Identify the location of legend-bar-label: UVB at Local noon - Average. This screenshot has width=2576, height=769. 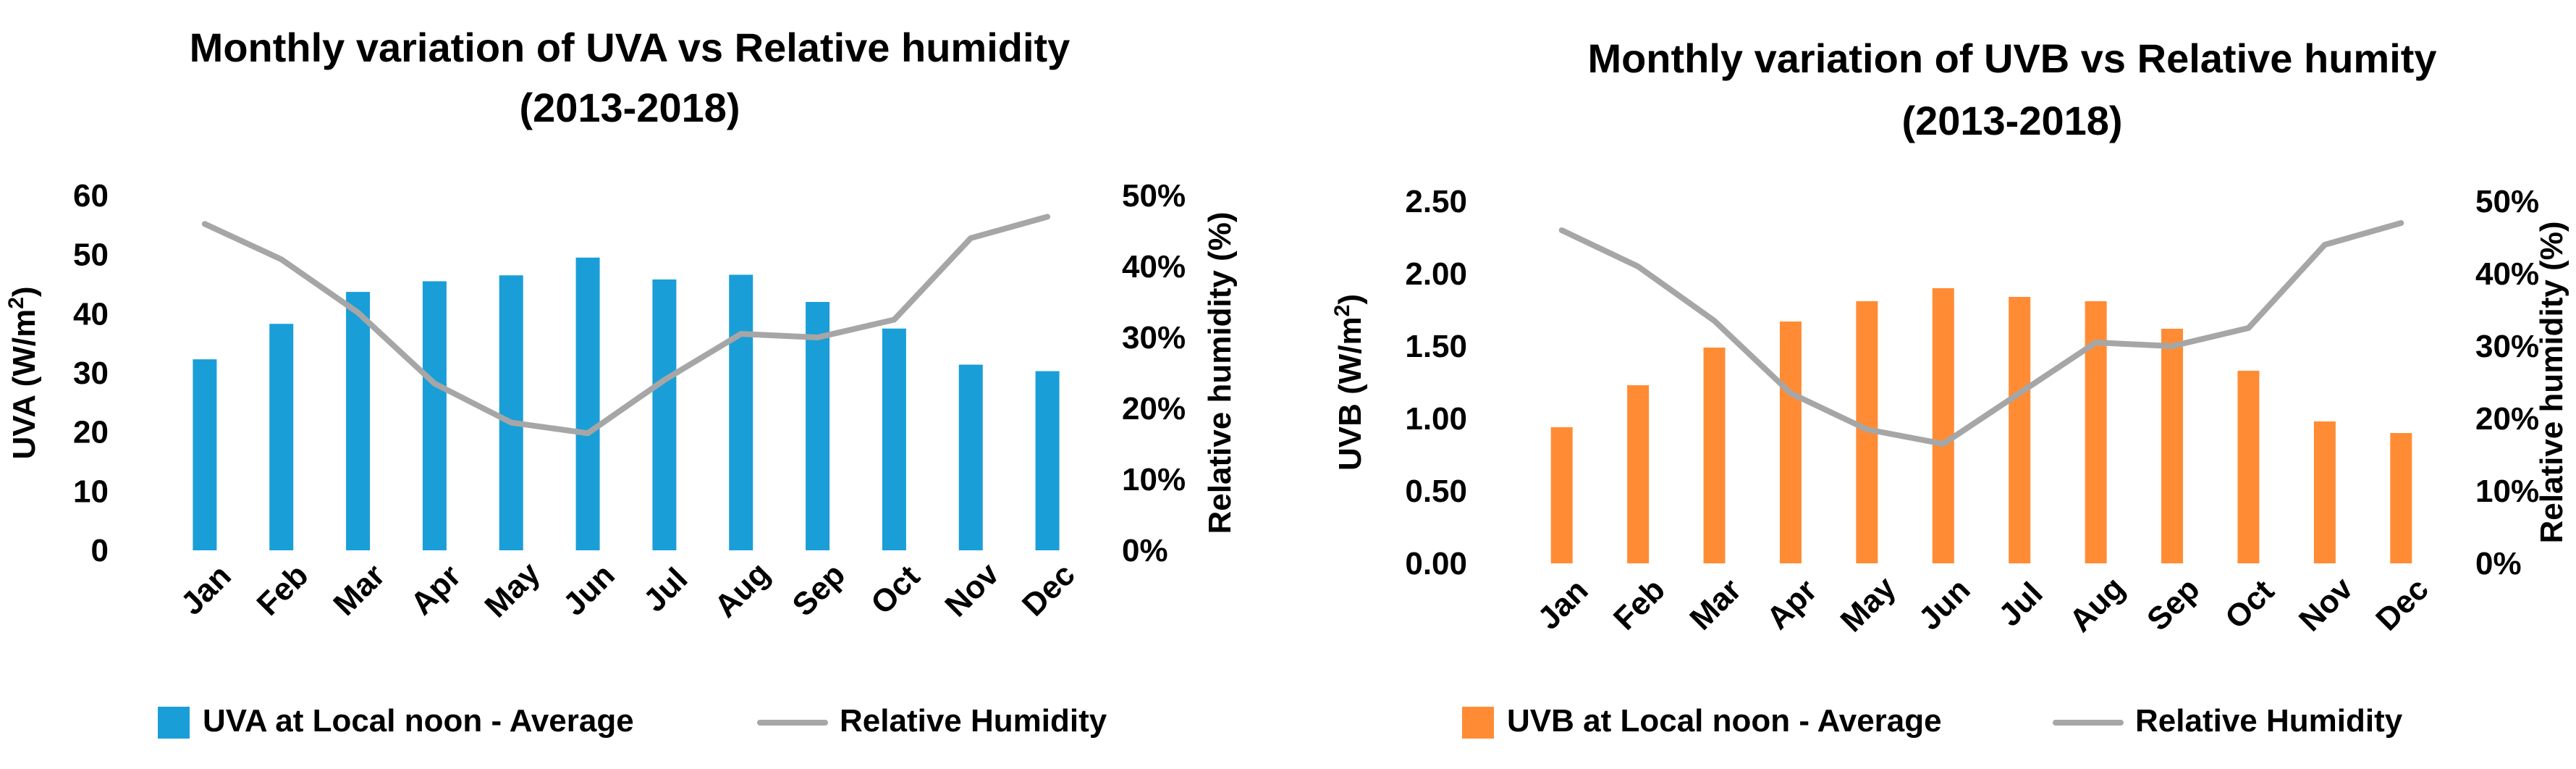
(1724, 721).